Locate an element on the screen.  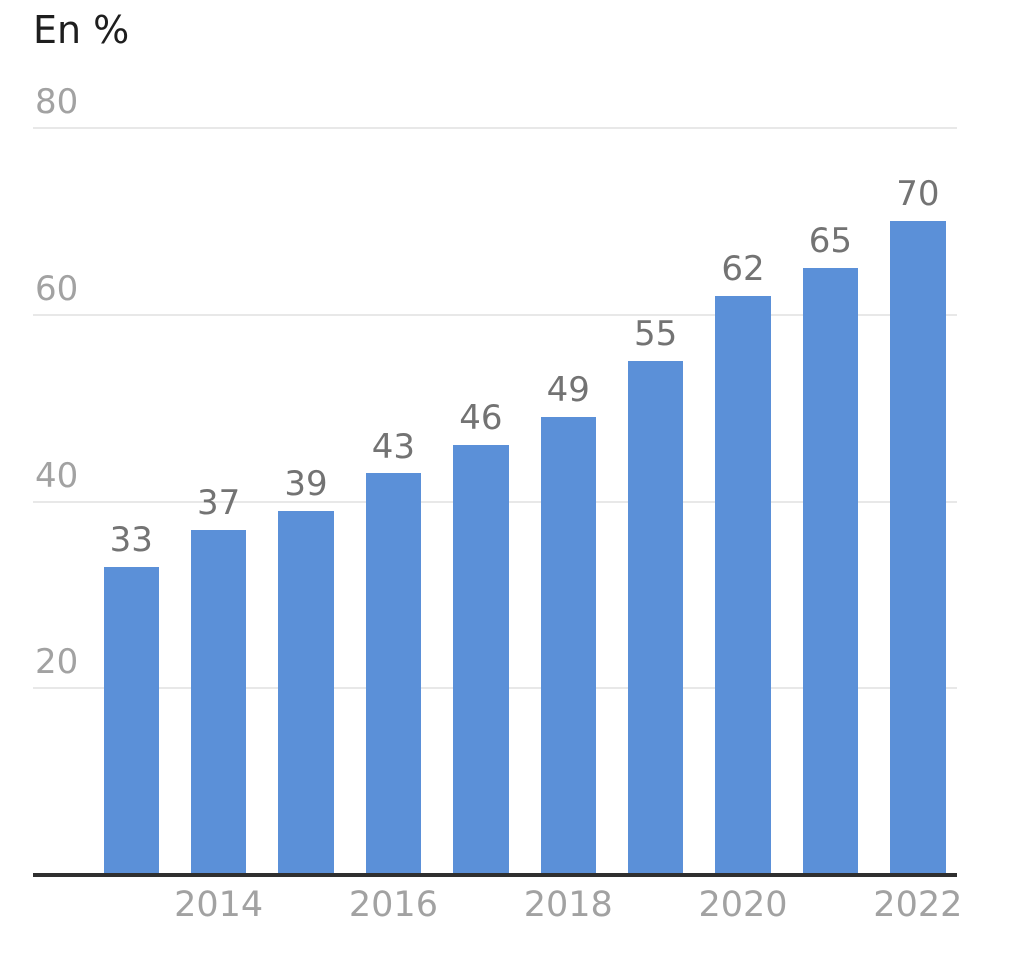
bar-2017 is located at coordinates (481, 660).